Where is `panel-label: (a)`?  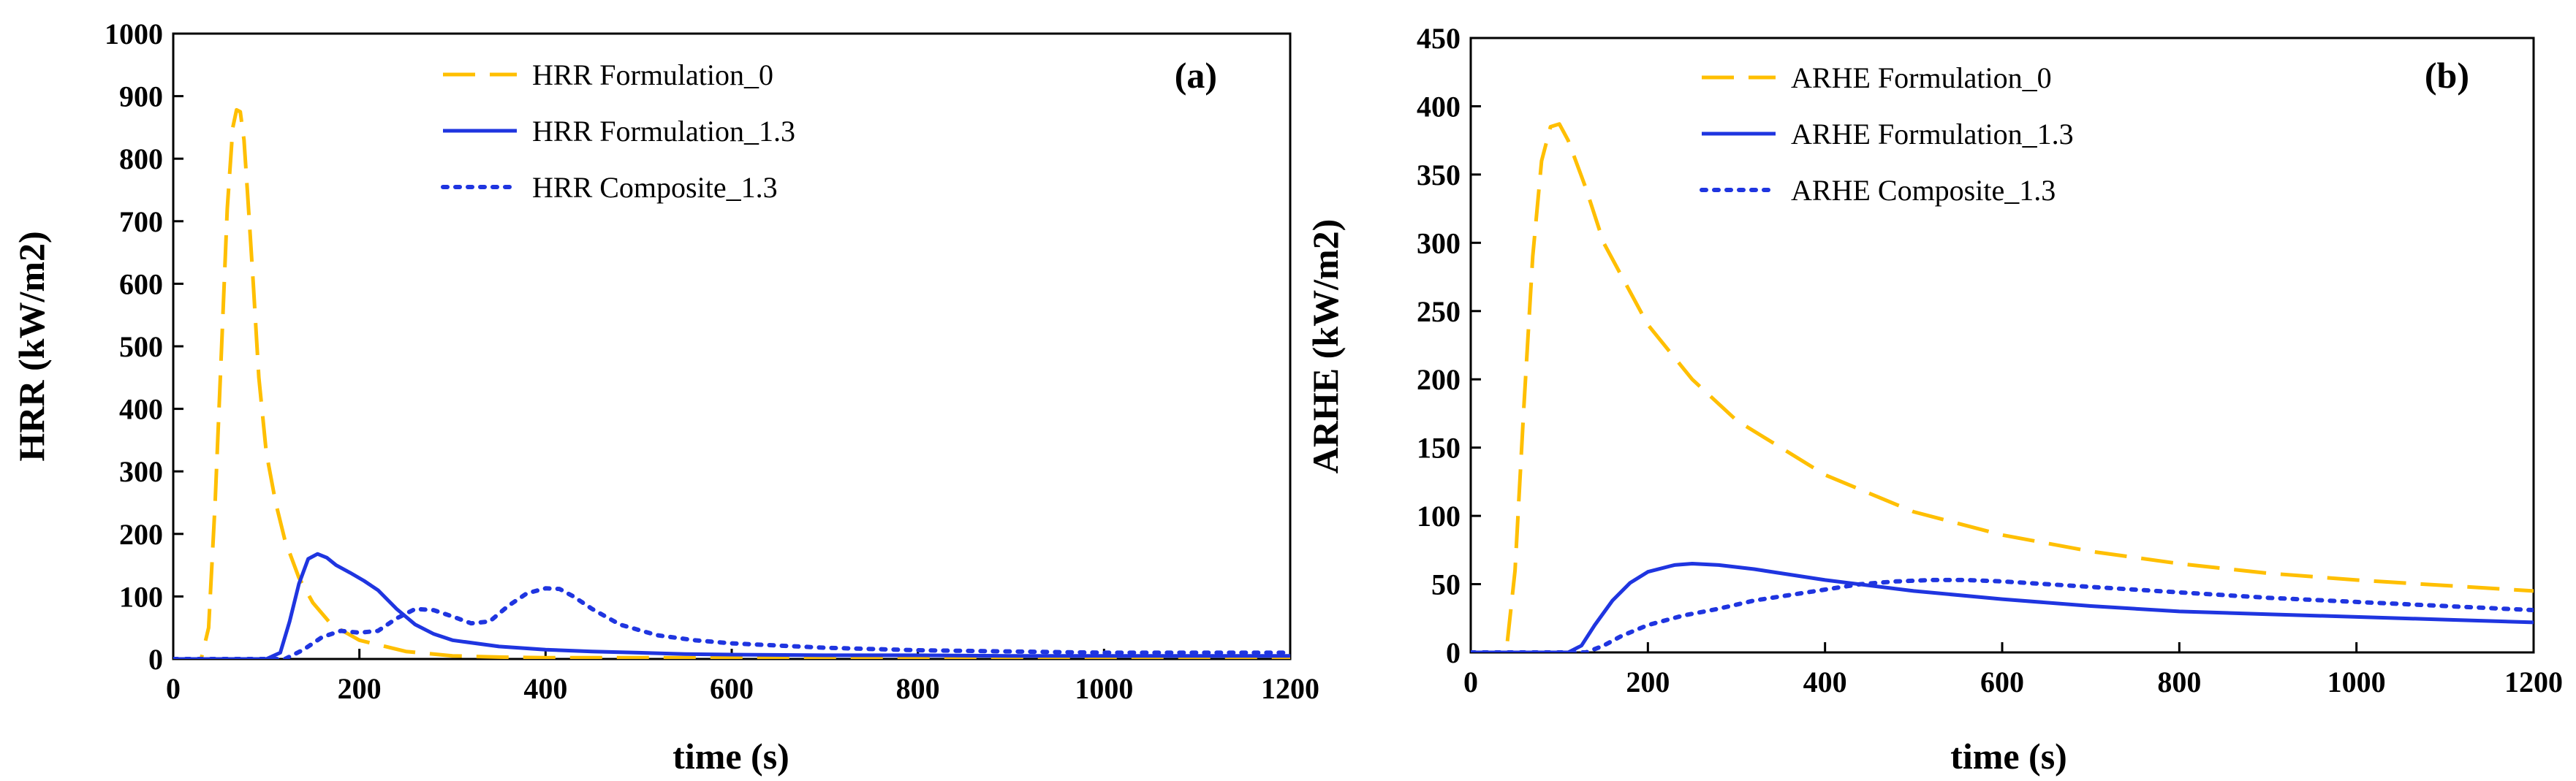 panel-label: (a) is located at coordinates (1196, 75).